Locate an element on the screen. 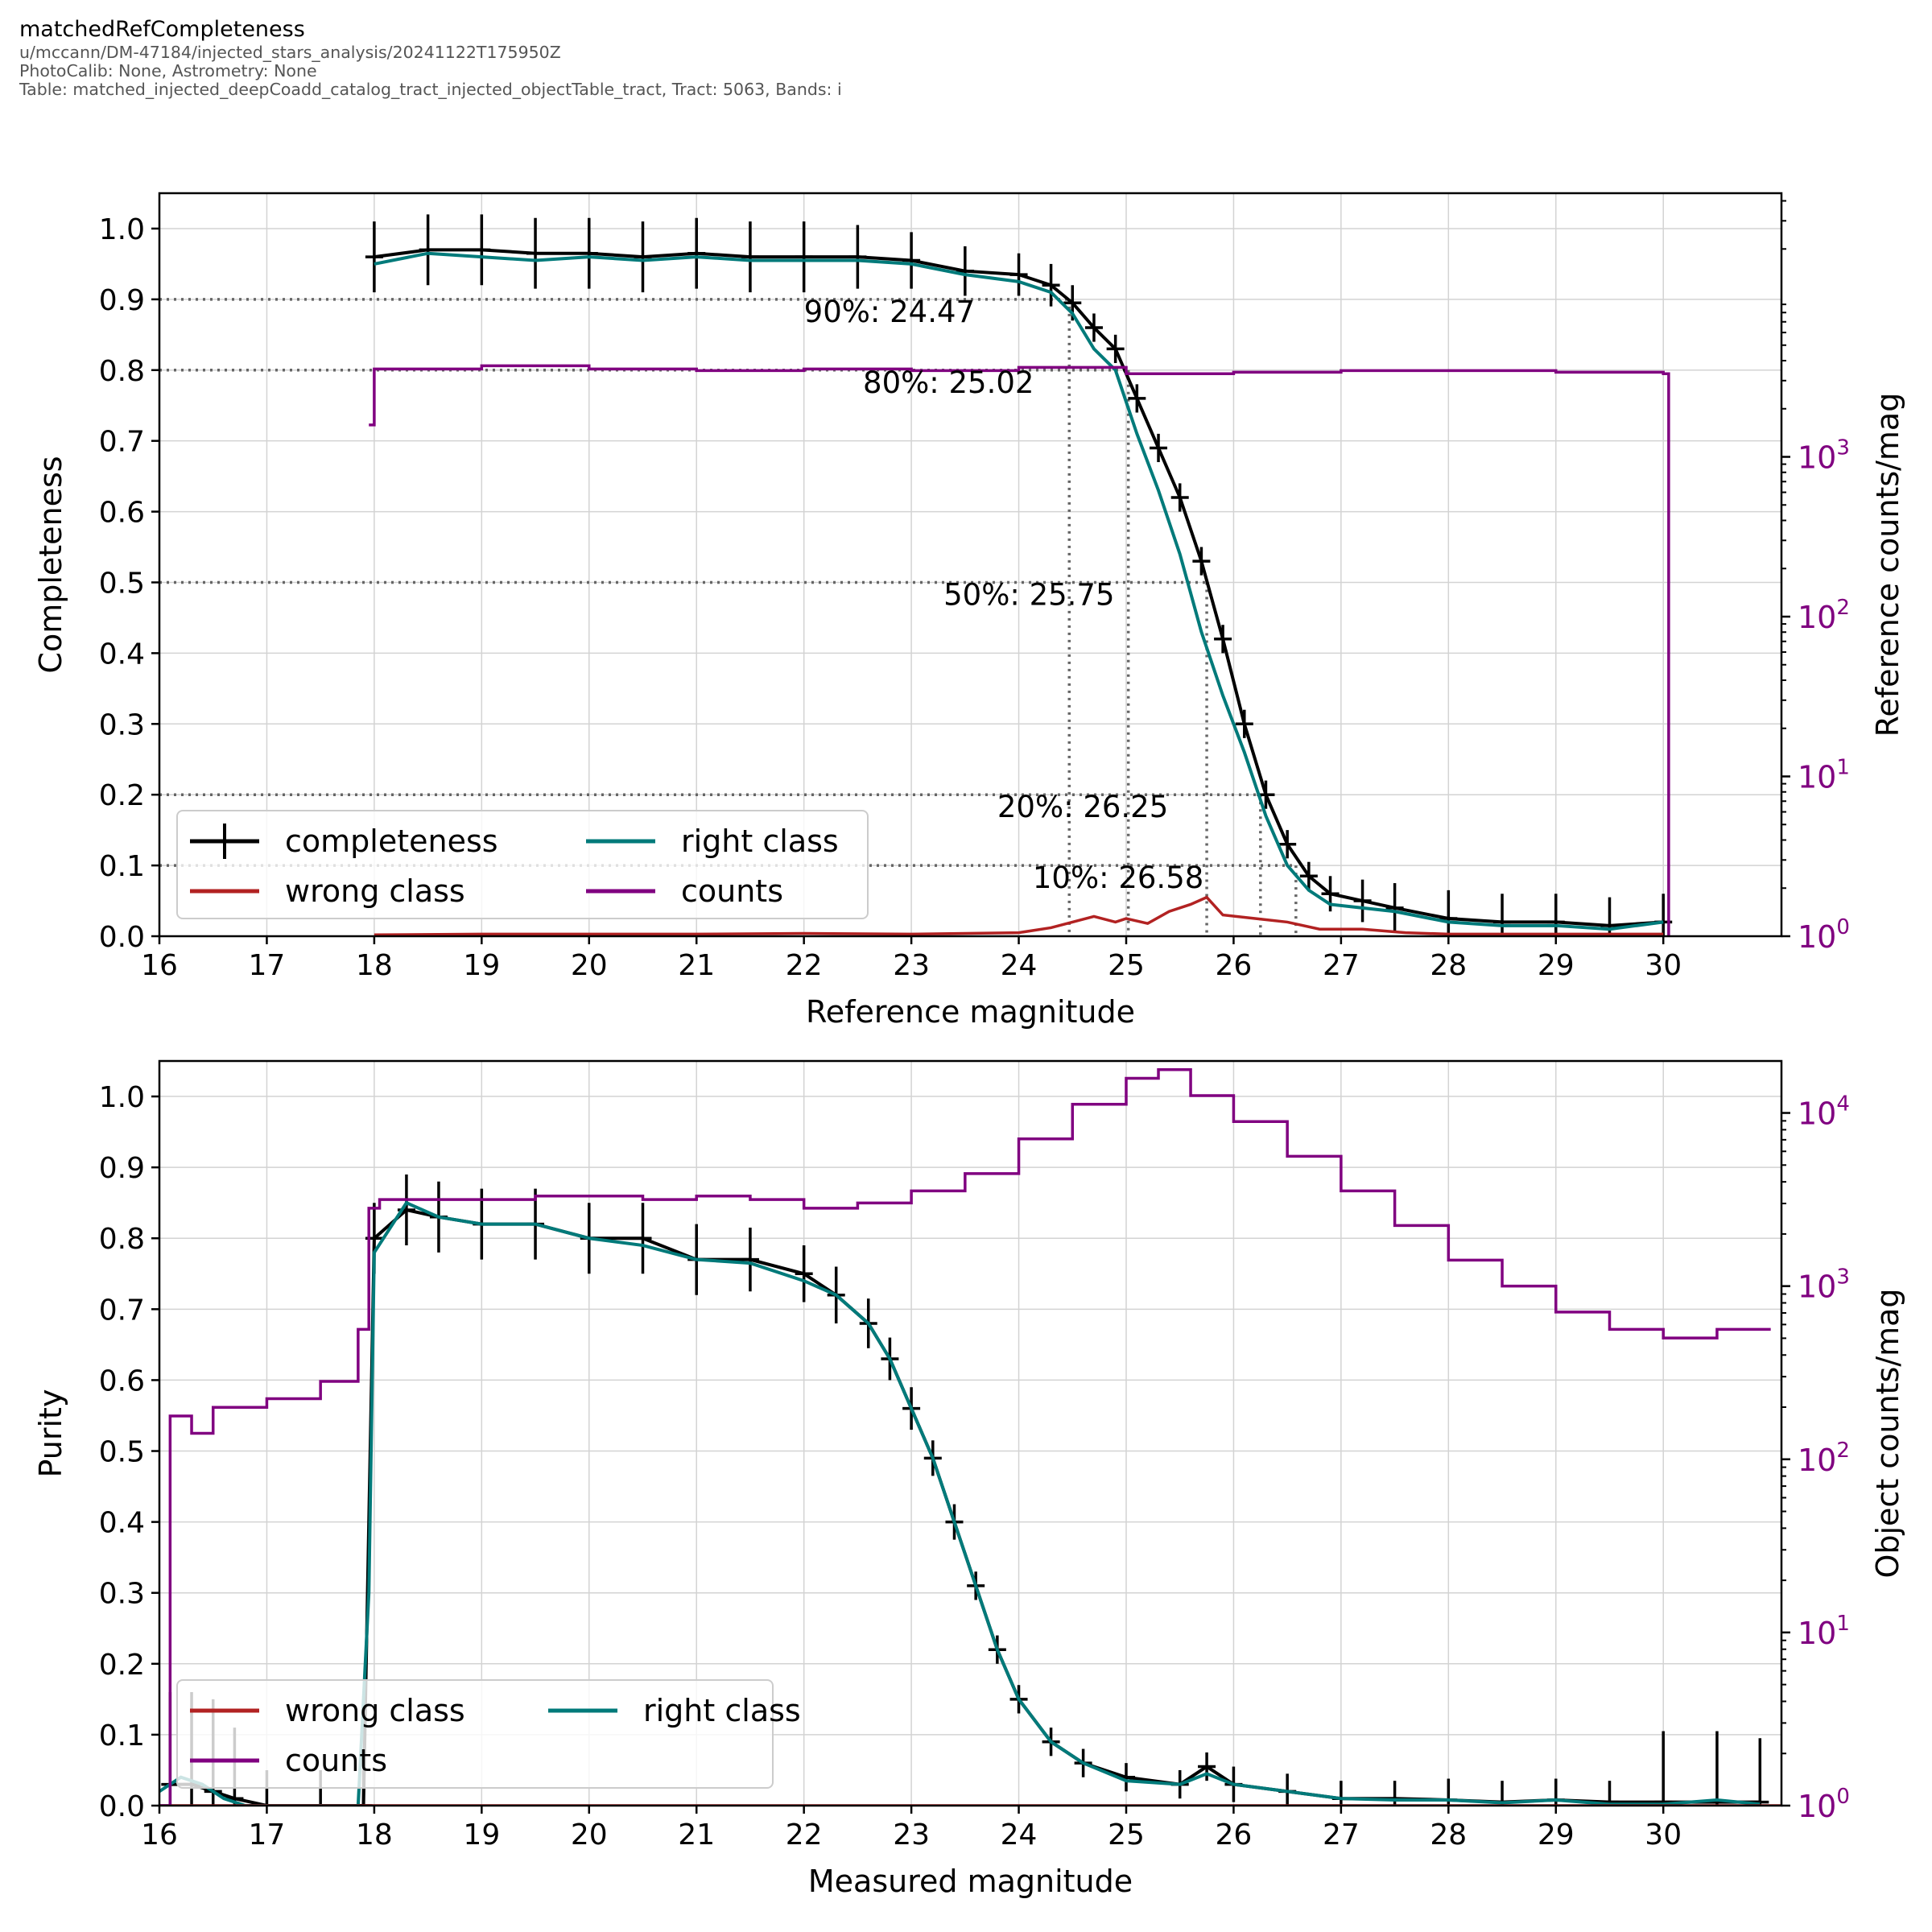 This screenshot has height=1932, width=1932. threshold-label-20: 20%: 26.25 is located at coordinates (1082, 807).